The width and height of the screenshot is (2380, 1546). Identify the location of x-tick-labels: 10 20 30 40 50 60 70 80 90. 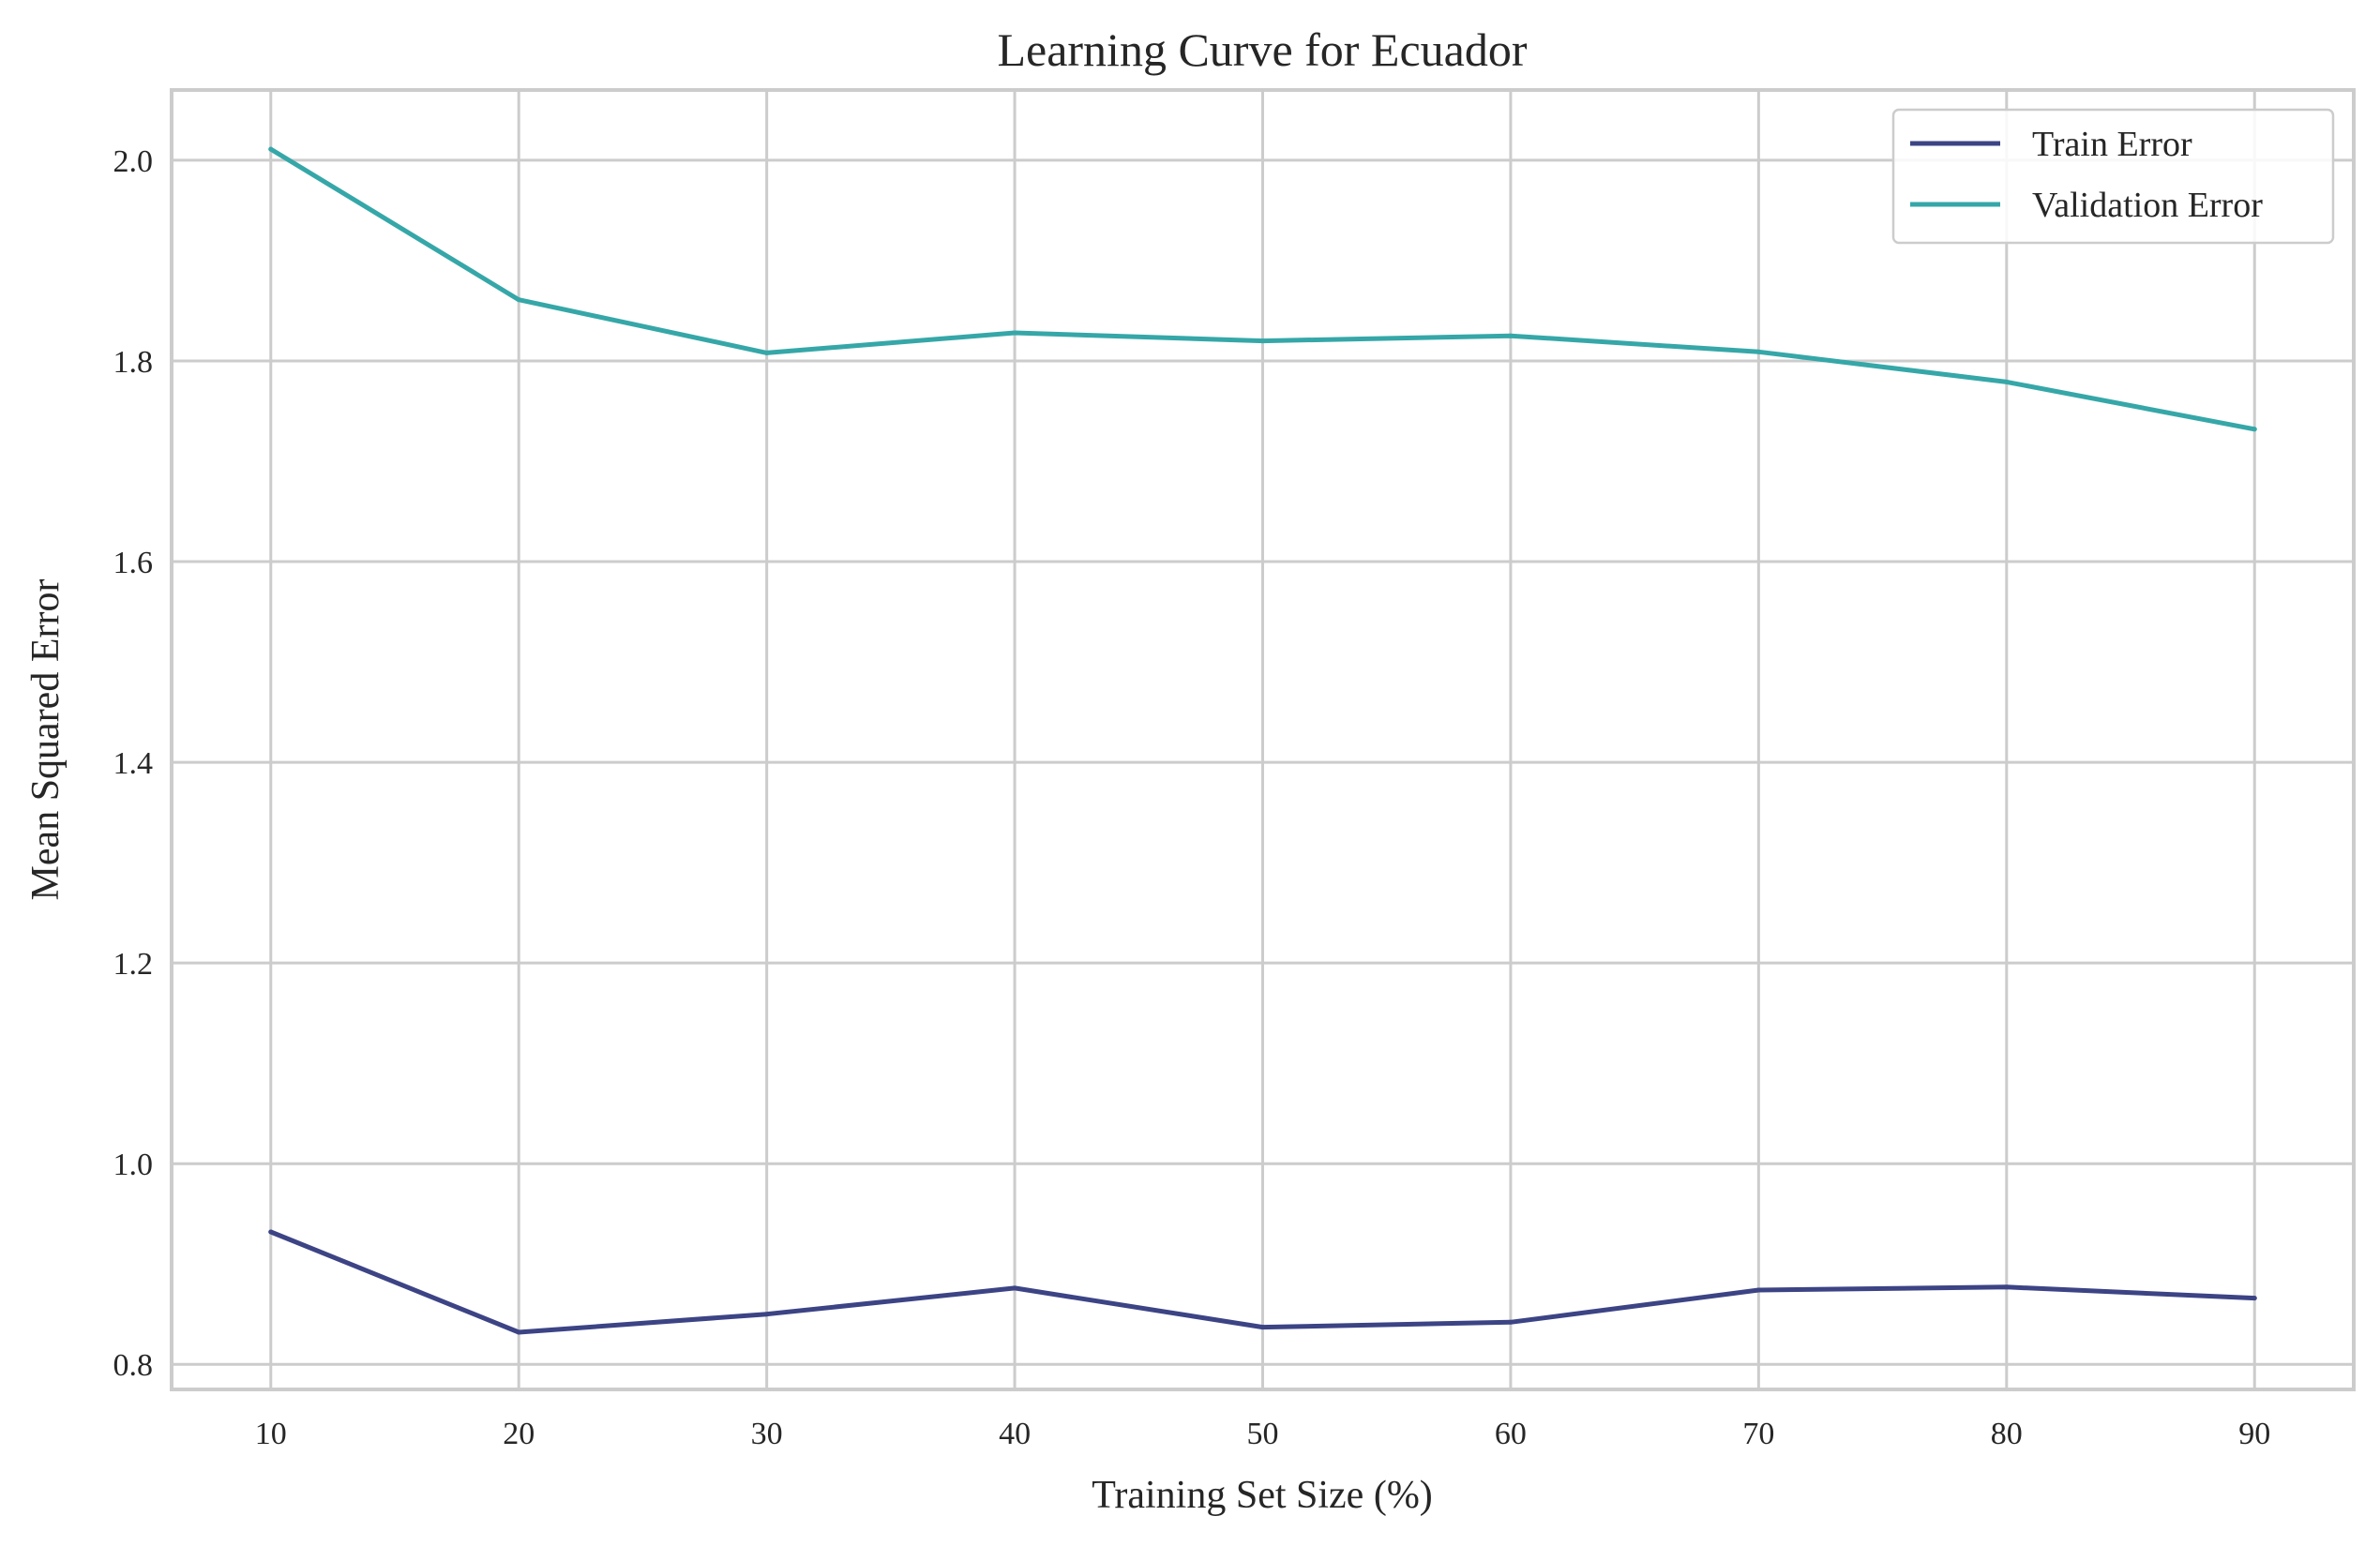
(1262, 1434).